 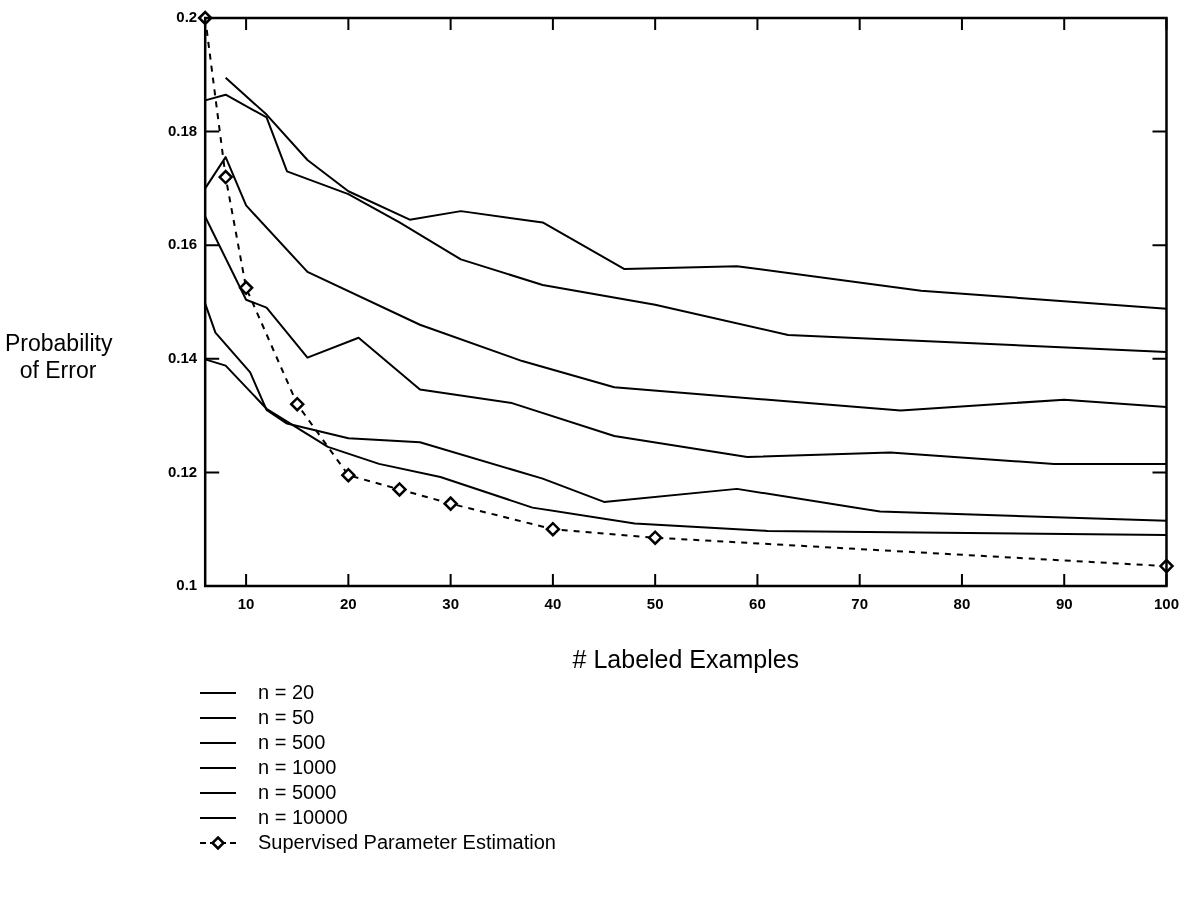 What do you see at coordinates (450, 604) in the screenshot?
I see `x-tick-label: 30` at bounding box center [450, 604].